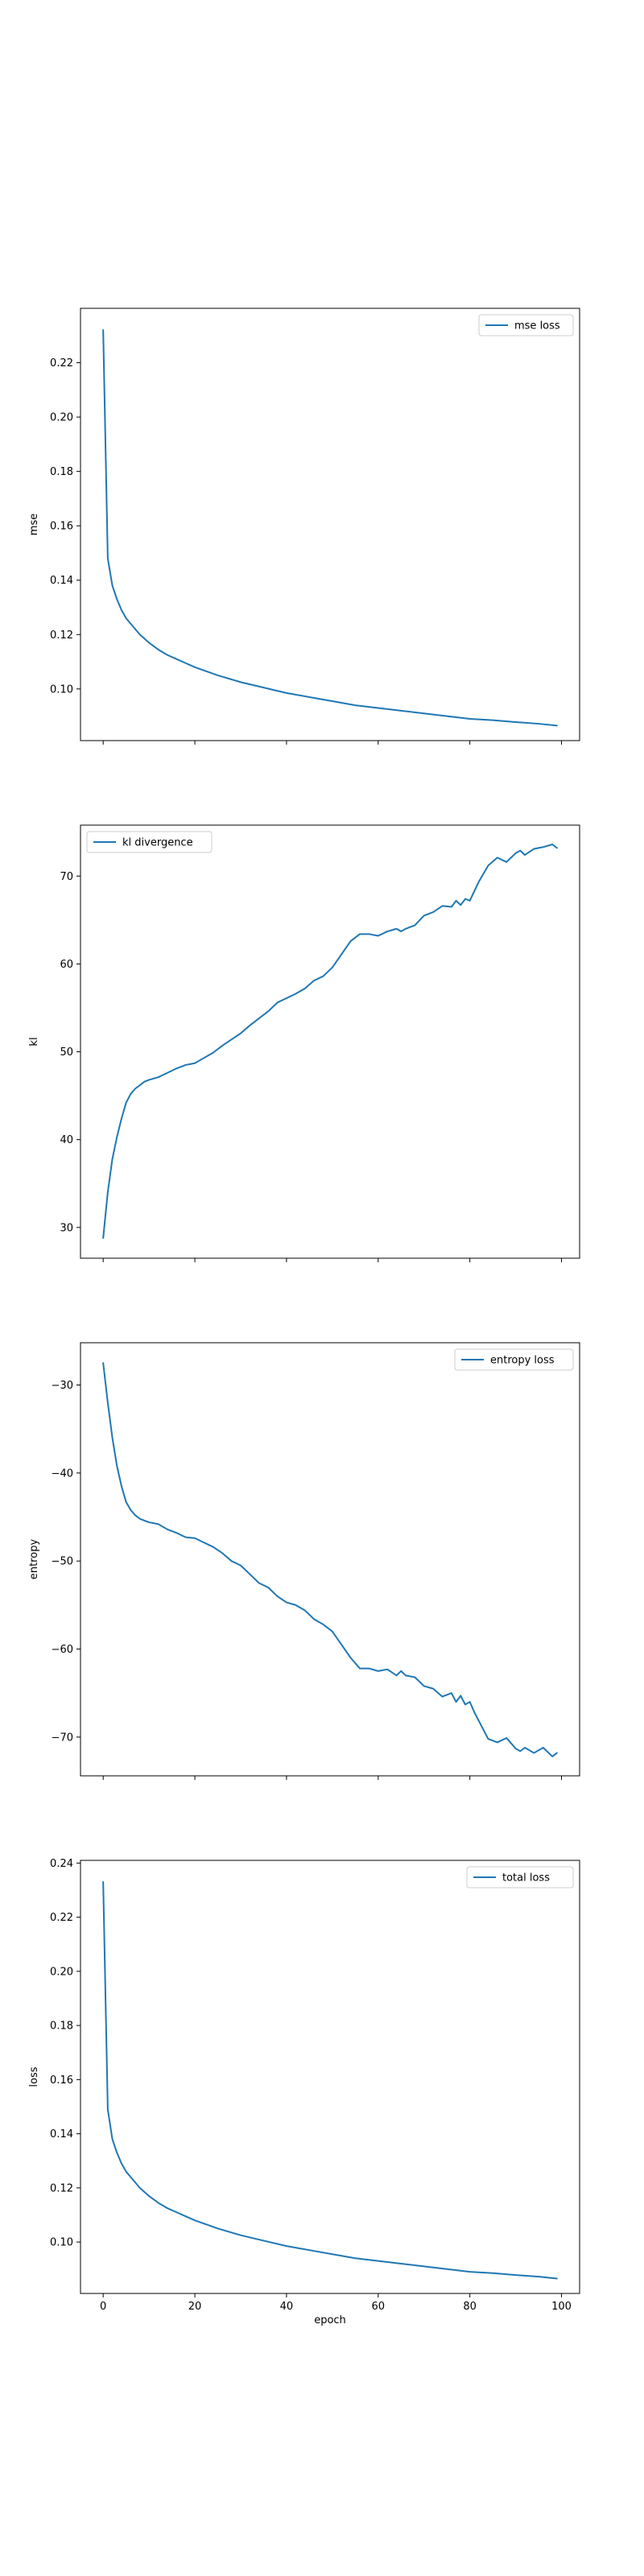  Describe the element at coordinates (34, 524) in the screenshot. I see `y-axis-label: mse` at that location.